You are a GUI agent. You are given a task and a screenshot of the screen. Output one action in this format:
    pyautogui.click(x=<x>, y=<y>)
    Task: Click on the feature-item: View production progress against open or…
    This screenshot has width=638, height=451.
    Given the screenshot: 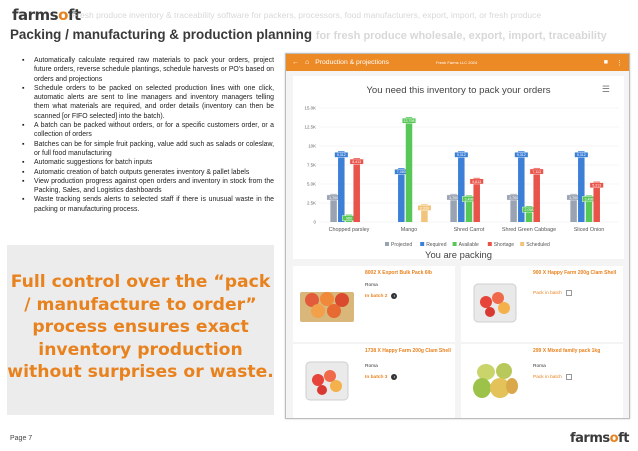 What is the action you would take?
    pyautogui.click(x=148, y=186)
    